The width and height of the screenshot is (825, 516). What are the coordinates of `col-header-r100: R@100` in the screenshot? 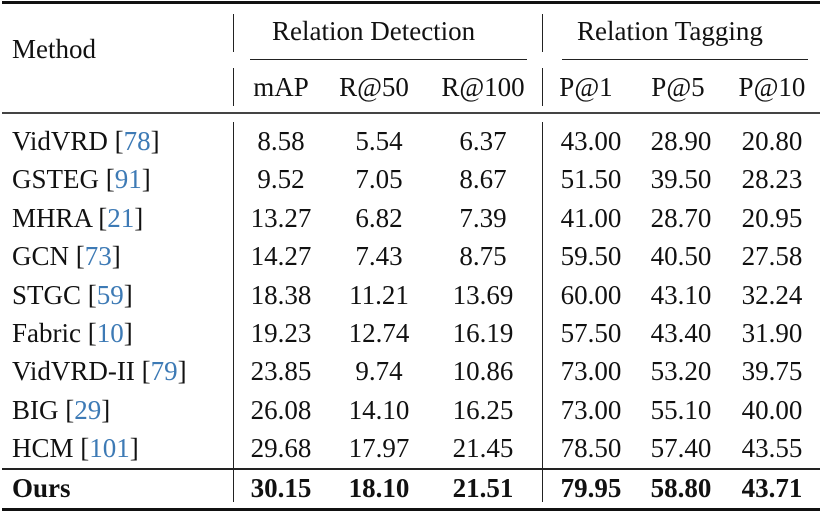 It's located at (483, 87).